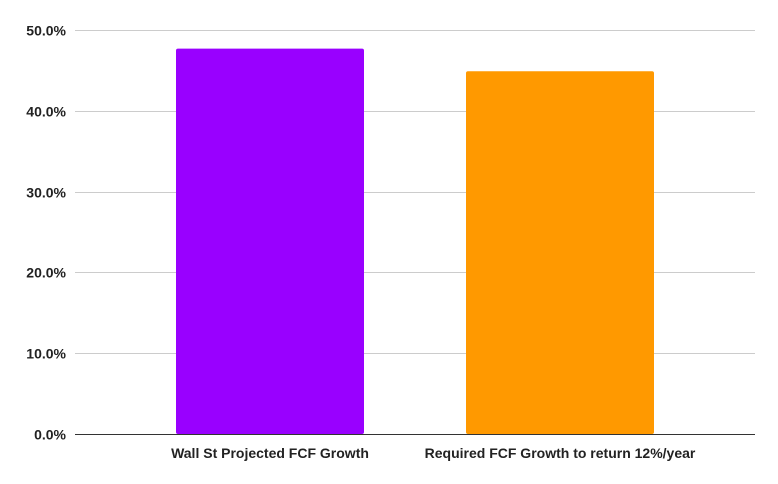 This screenshot has height=484, width=778. What do you see at coordinates (50, 435) in the screenshot?
I see `y-tick-label: 0.0%` at bounding box center [50, 435].